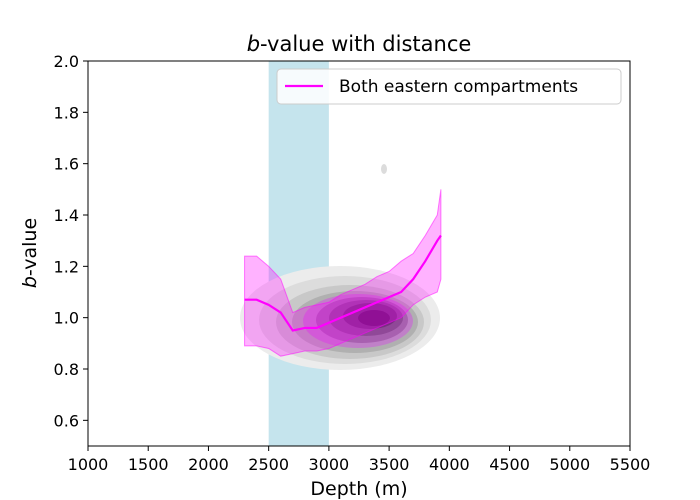 The image size is (700, 500). I want to click on x-tick-label: 1000, so click(88, 464).